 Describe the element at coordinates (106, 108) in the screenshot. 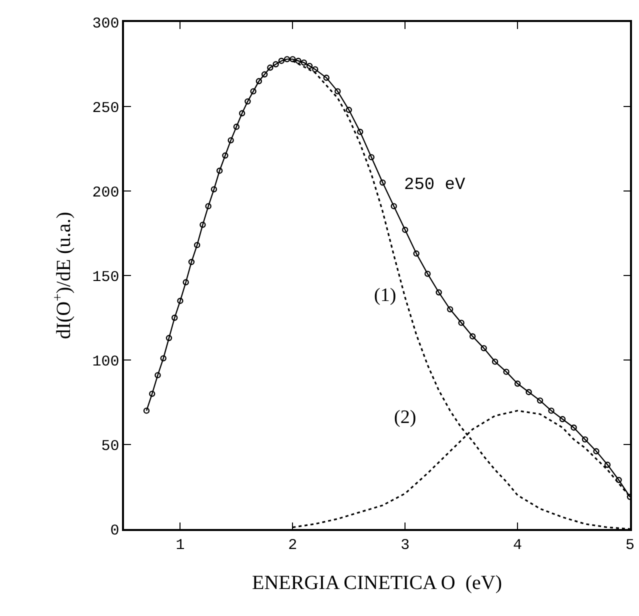

I see `y-tick-label: 250` at that location.